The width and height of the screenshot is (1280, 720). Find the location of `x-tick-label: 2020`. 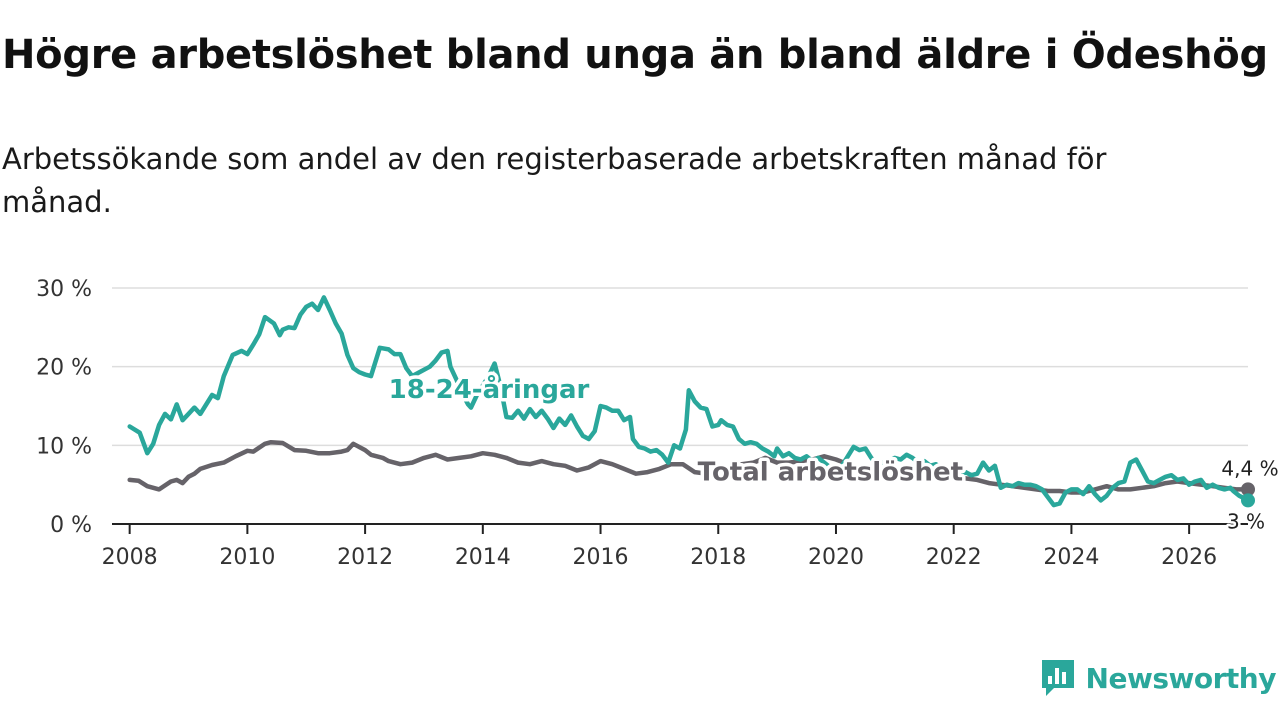

x-tick-label: 2020 is located at coordinates (836, 557).